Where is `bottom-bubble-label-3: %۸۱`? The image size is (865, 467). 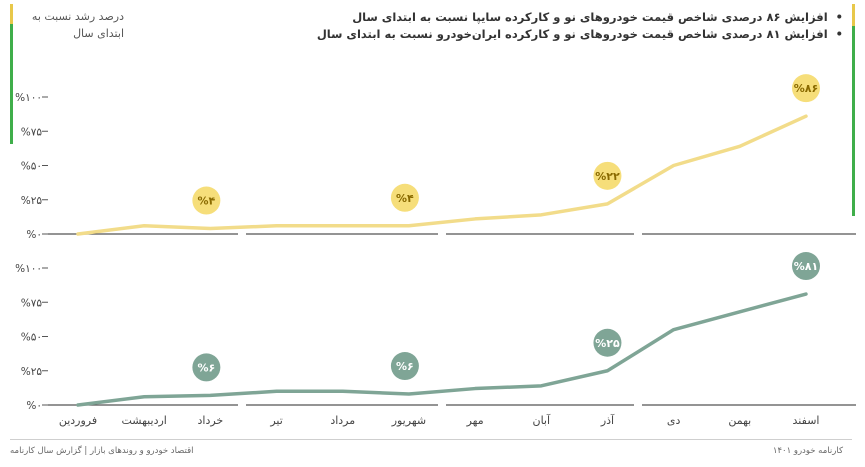 bottom-bubble-label-3: %۸۱ is located at coordinates (806, 266).